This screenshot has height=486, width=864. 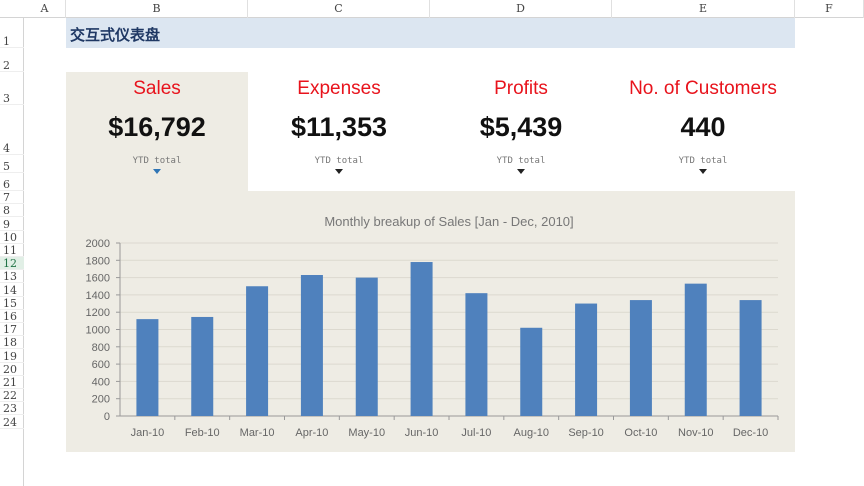 What do you see at coordinates (339, 127) in the screenshot?
I see `kpi-value: $11,353` at bounding box center [339, 127].